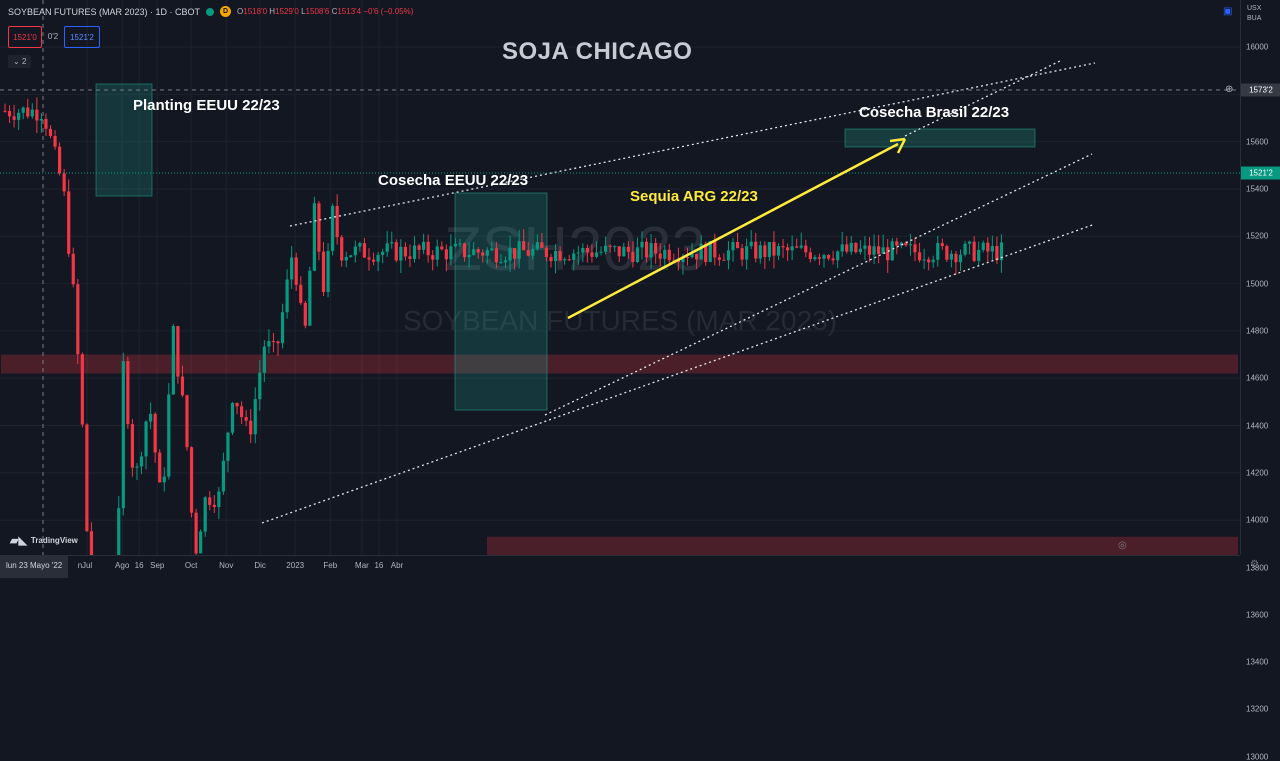 The width and height of the screenshot is (1280, 761). I want to click on time-tick: Mar, so click(362, 565).